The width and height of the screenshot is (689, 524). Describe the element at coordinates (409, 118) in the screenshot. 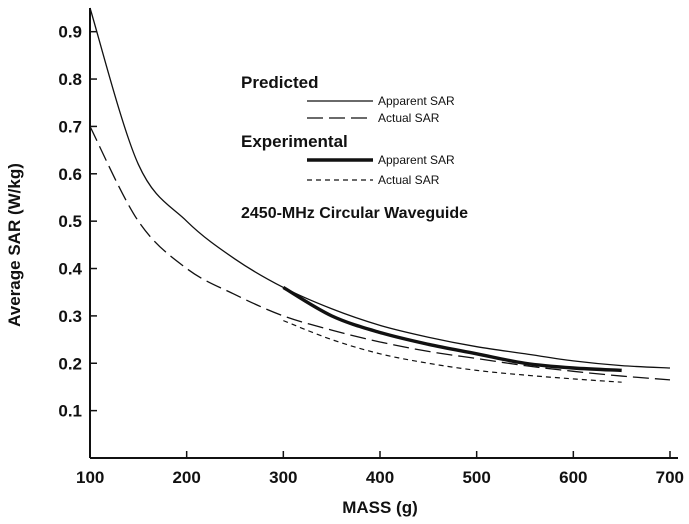

I see `legend-label-predicted-actual: Actual SAR` at that location.